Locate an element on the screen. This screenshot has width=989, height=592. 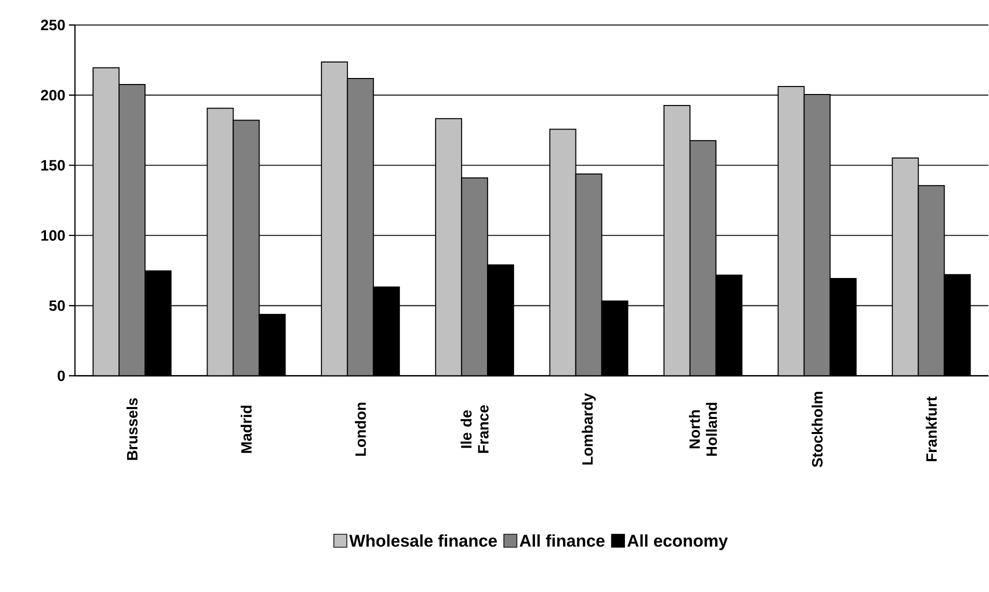
x-tick-label: Brussels is located at coordinates (132, 429).